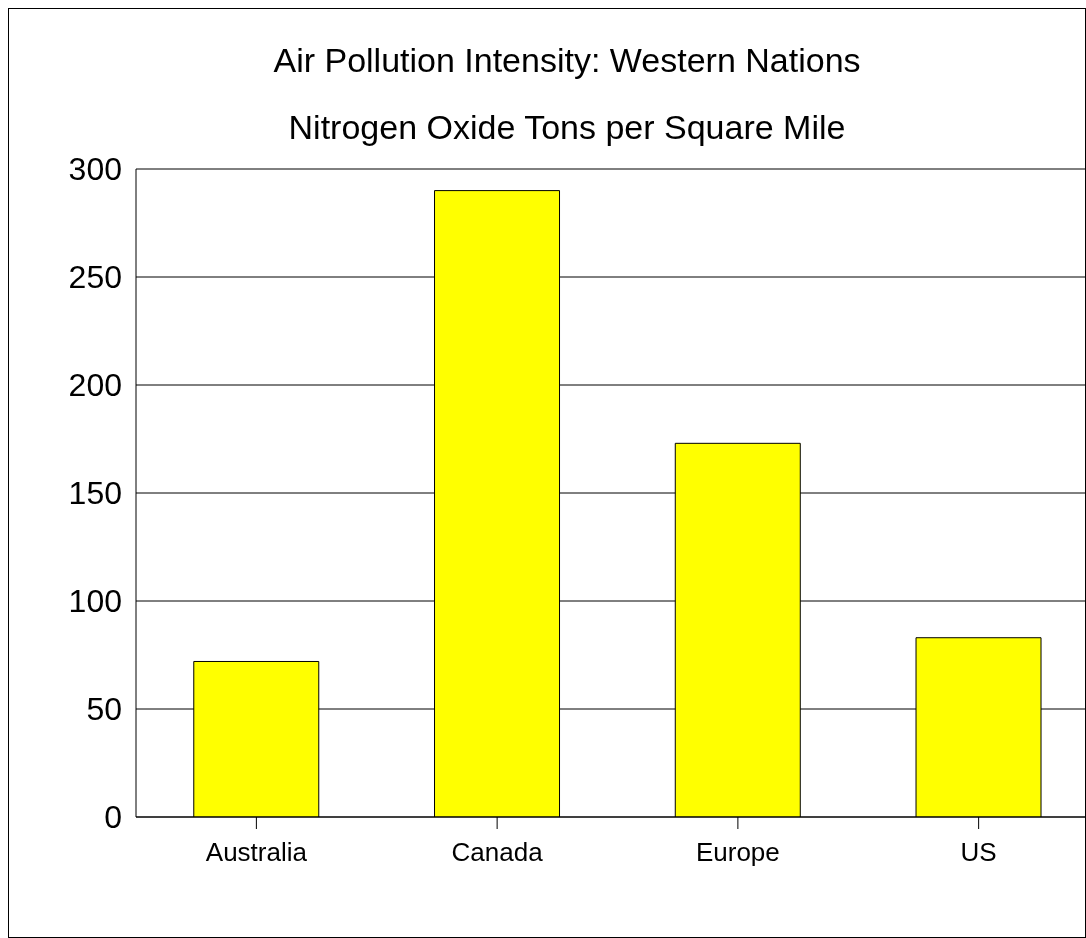  I want to click on x-tick-label: Australia, so click(256, 852).